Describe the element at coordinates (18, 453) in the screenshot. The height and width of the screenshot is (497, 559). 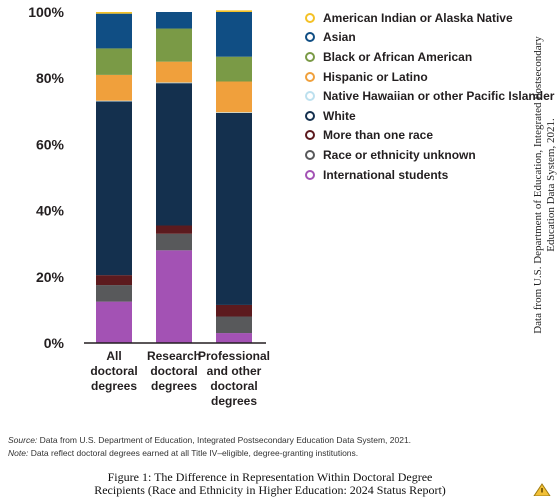
I see `note-label: Note:` at that location.